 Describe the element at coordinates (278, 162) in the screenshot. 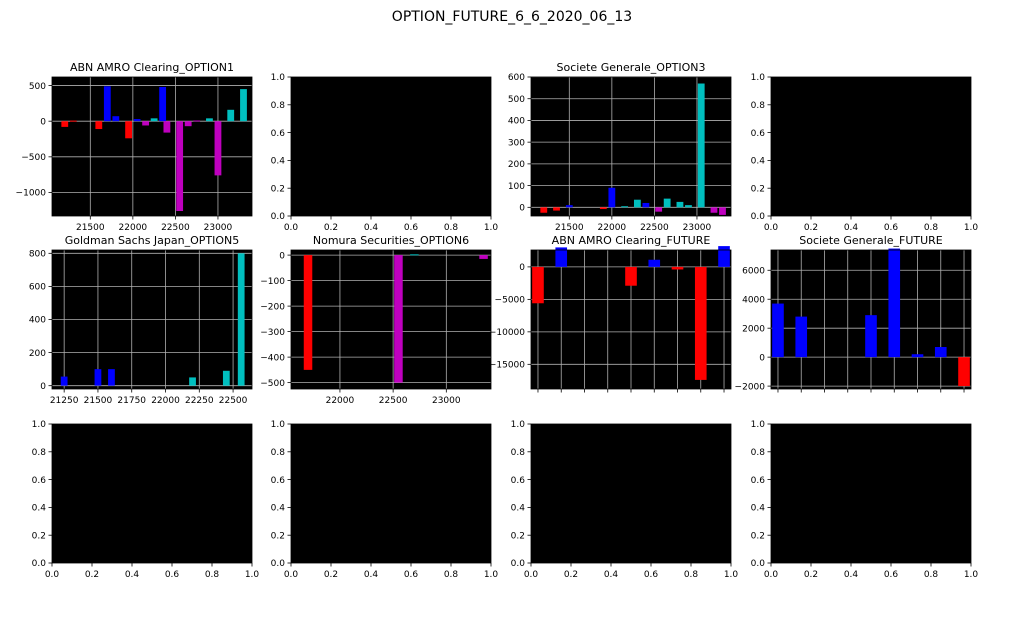

I see `y-tick-label: 0.4` at that location.